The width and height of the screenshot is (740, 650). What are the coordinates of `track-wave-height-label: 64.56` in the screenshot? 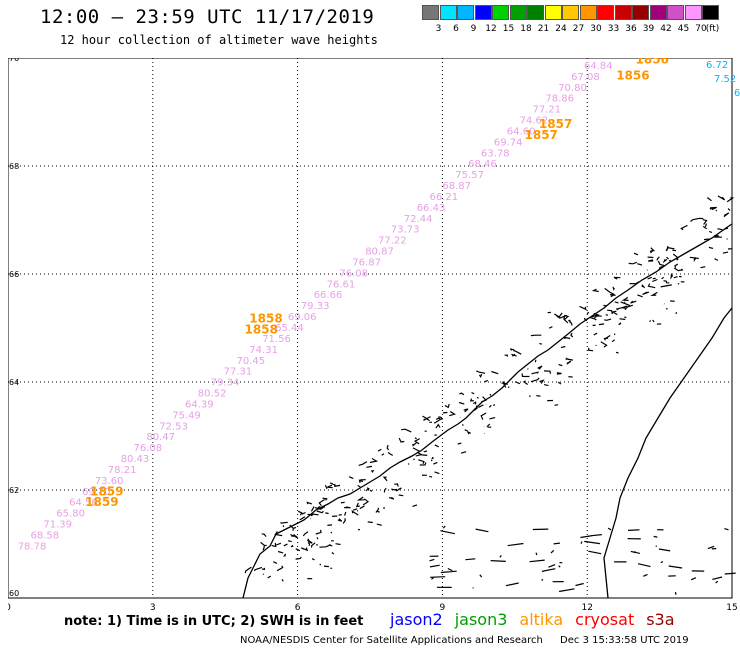 It's located at (83, 503).